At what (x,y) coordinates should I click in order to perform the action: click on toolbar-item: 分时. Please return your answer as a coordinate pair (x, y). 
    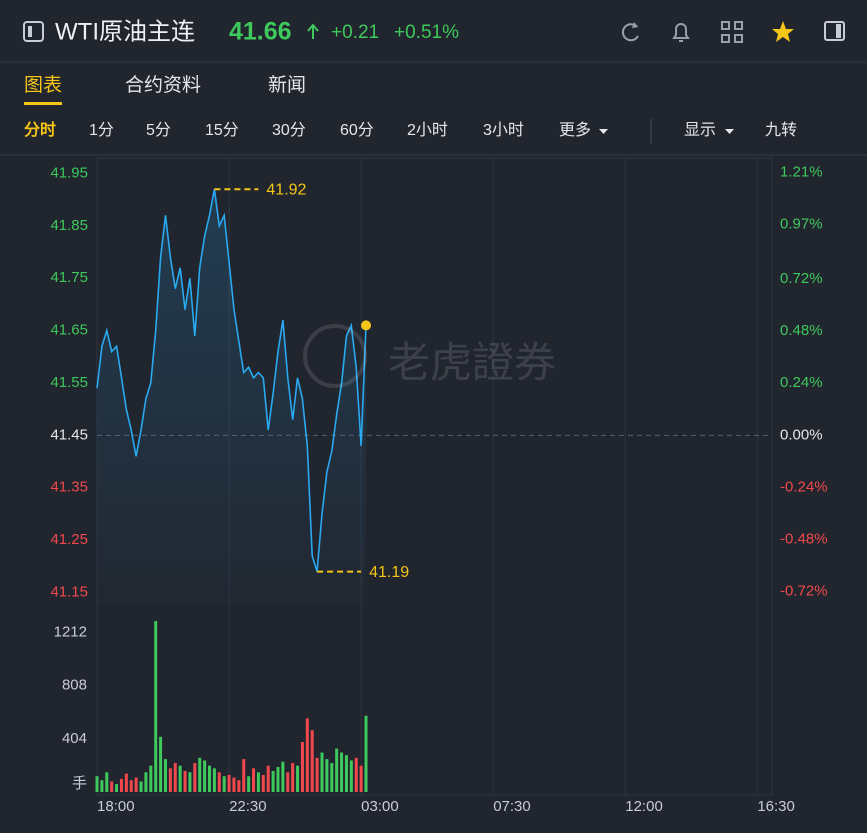
    Looking at the image, I should click on (40, 130).